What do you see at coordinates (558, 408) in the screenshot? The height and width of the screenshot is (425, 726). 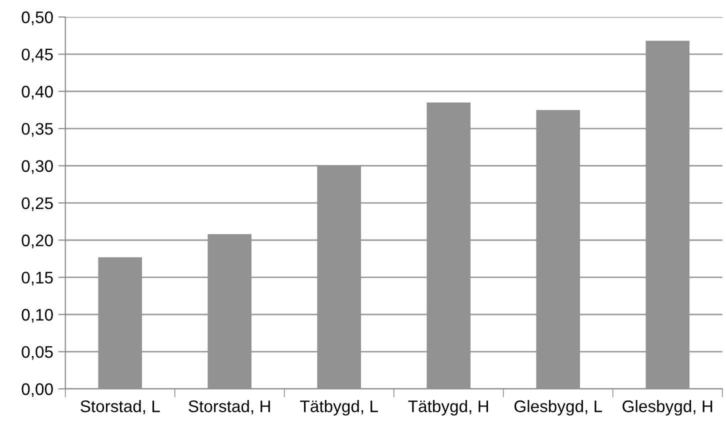 I see `x-tick-label: Glesbygd, L` at bounding box center [558, 408].